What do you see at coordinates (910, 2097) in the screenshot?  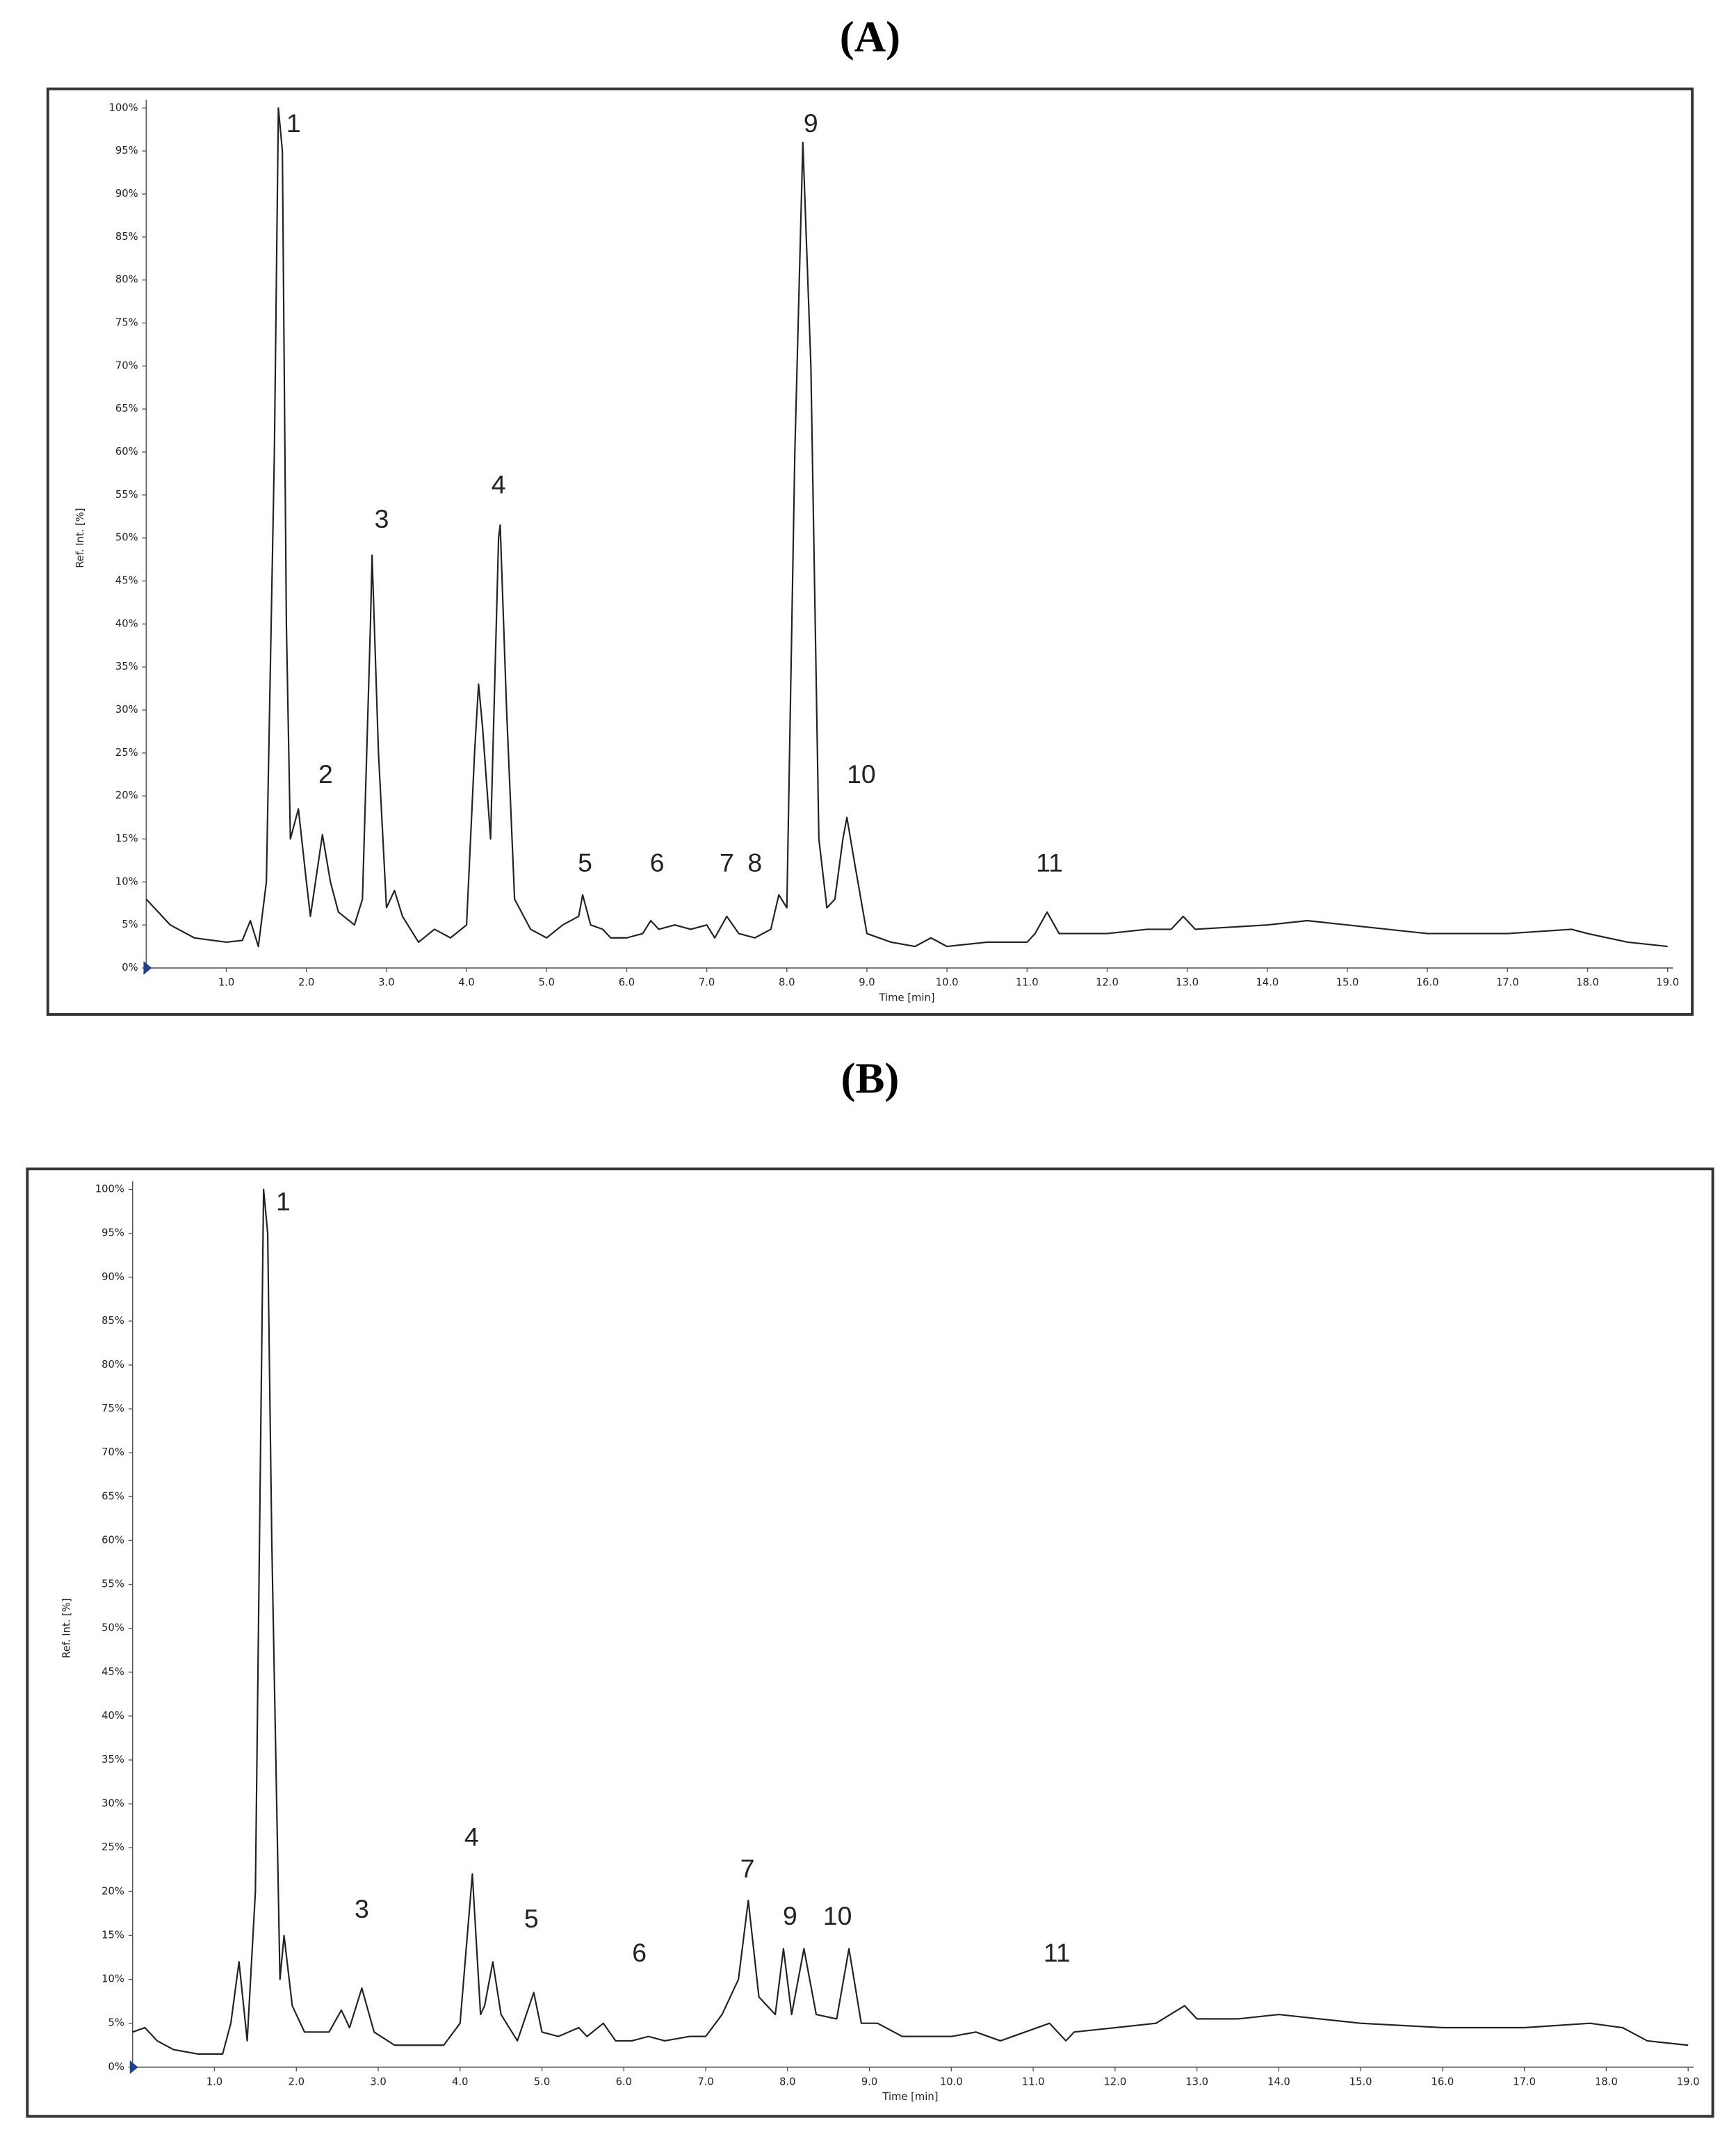 I see `x-axis-label: Time [min]` at bounding box center [910, 2097].